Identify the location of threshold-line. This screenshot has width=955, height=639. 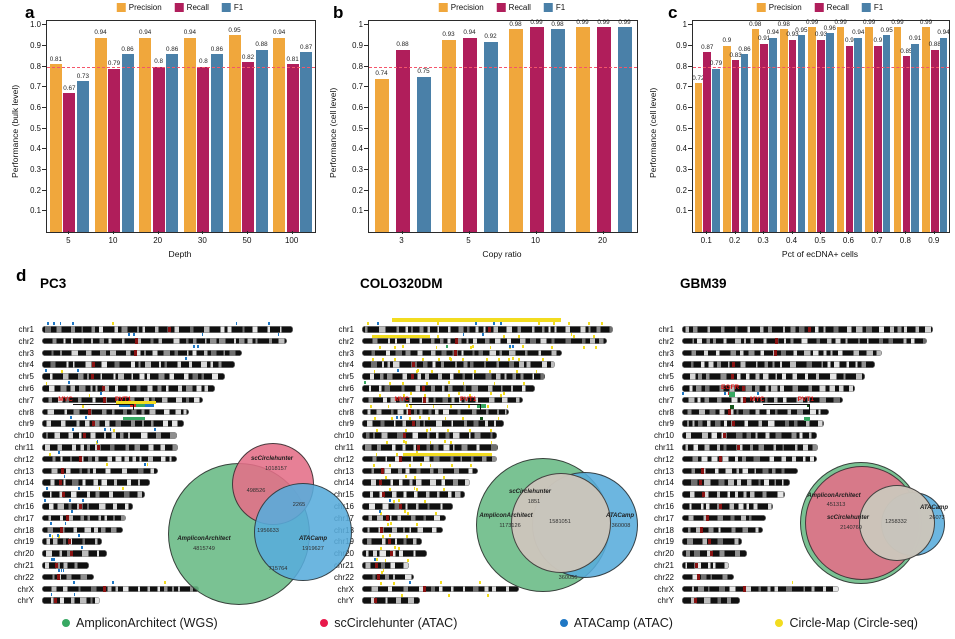
(181, 67).